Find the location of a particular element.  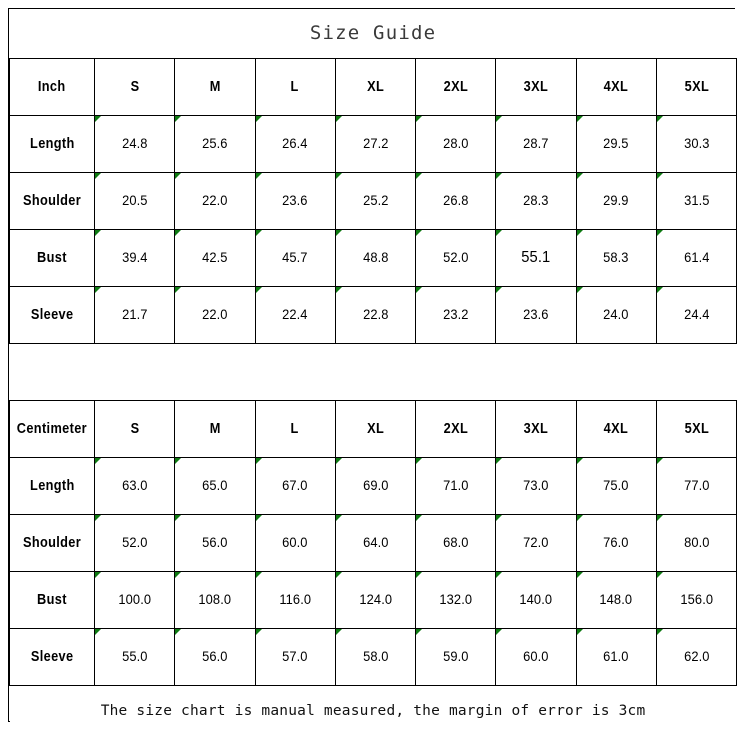

unit-header-label: Centimeter is located at coordinates (52, 429).